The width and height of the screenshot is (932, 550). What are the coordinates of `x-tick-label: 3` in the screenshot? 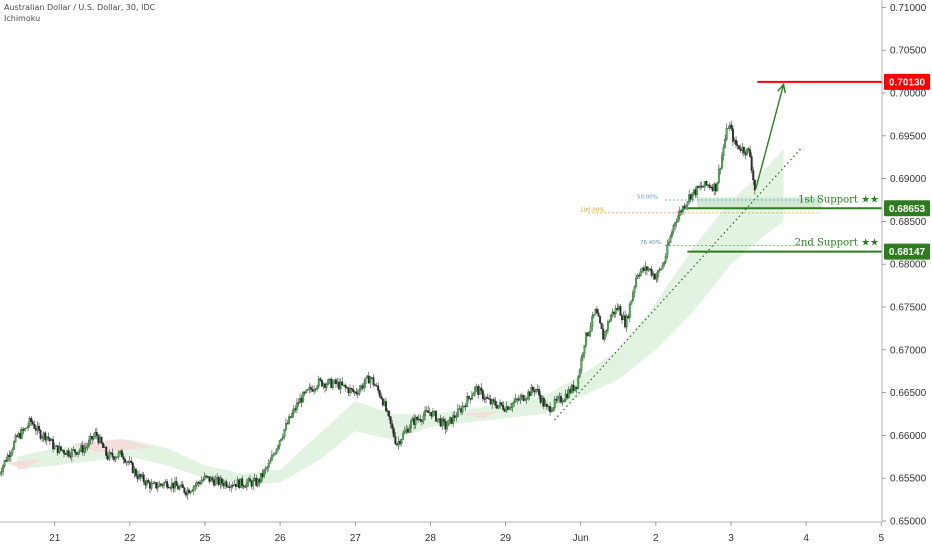 It's located at (731, 538).